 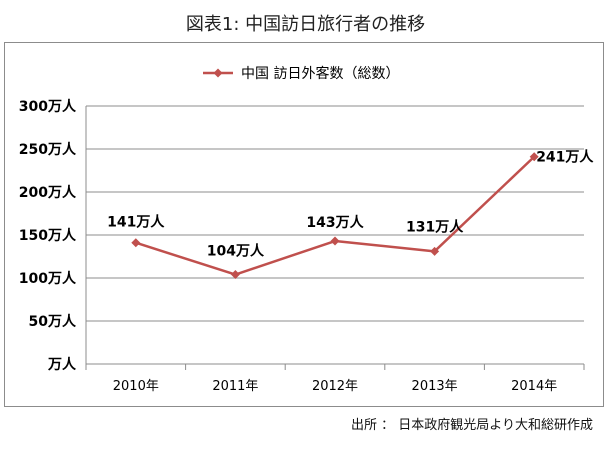 I want to click on y-tick-label: 100万人, so click(x=48, y=278).